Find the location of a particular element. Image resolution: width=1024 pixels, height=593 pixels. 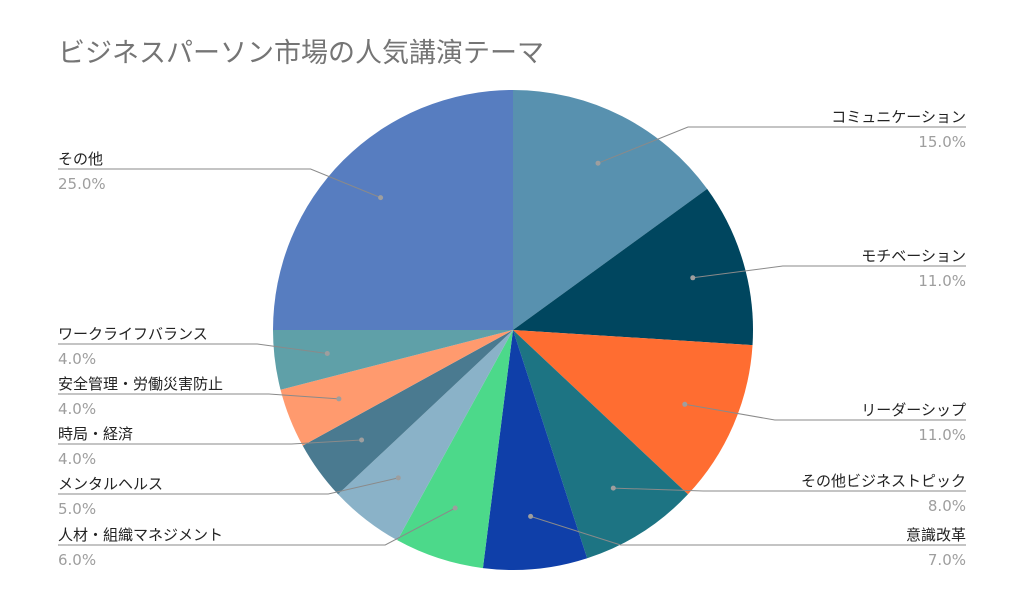

slice-percent: 8.0% is located at coordinates (947, 506).